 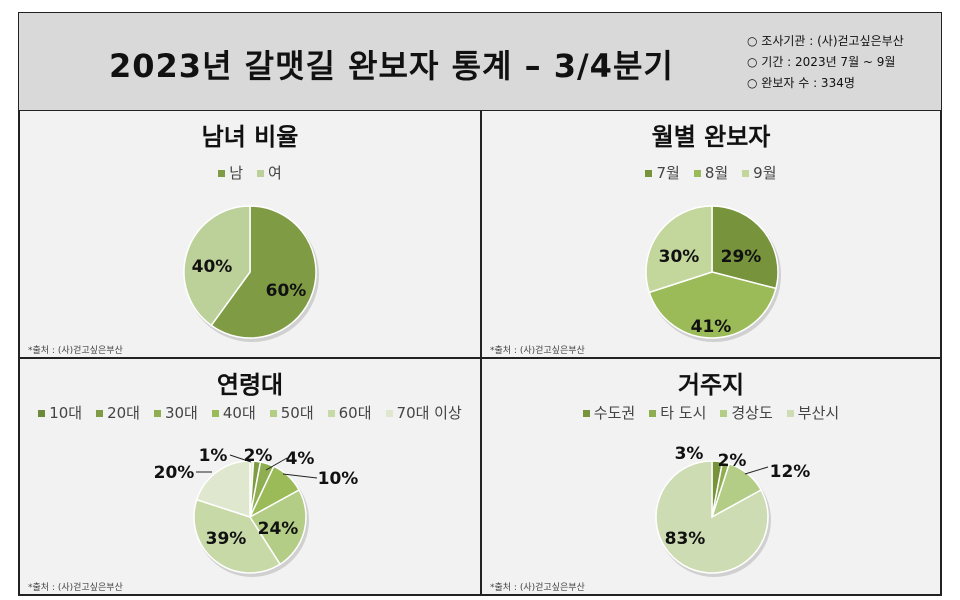 I want to click on legend-item: 수도권, so click(x=609, y=413).